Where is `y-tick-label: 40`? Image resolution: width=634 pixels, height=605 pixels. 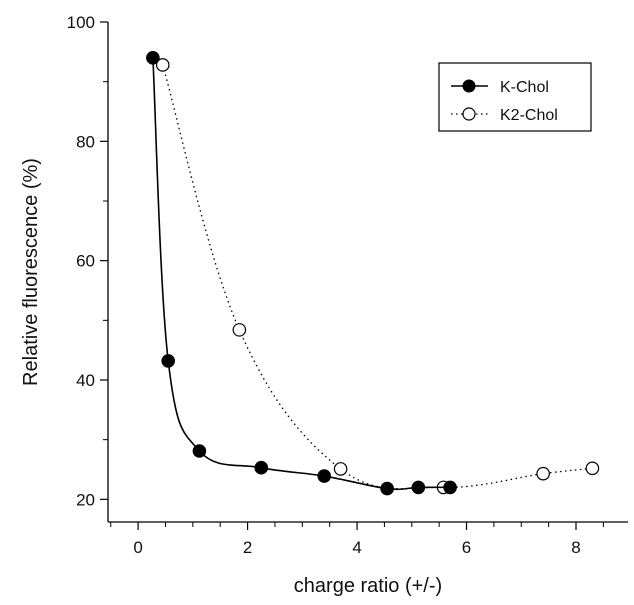
y-tick-label: 40 is located at coordinates (85, 380).